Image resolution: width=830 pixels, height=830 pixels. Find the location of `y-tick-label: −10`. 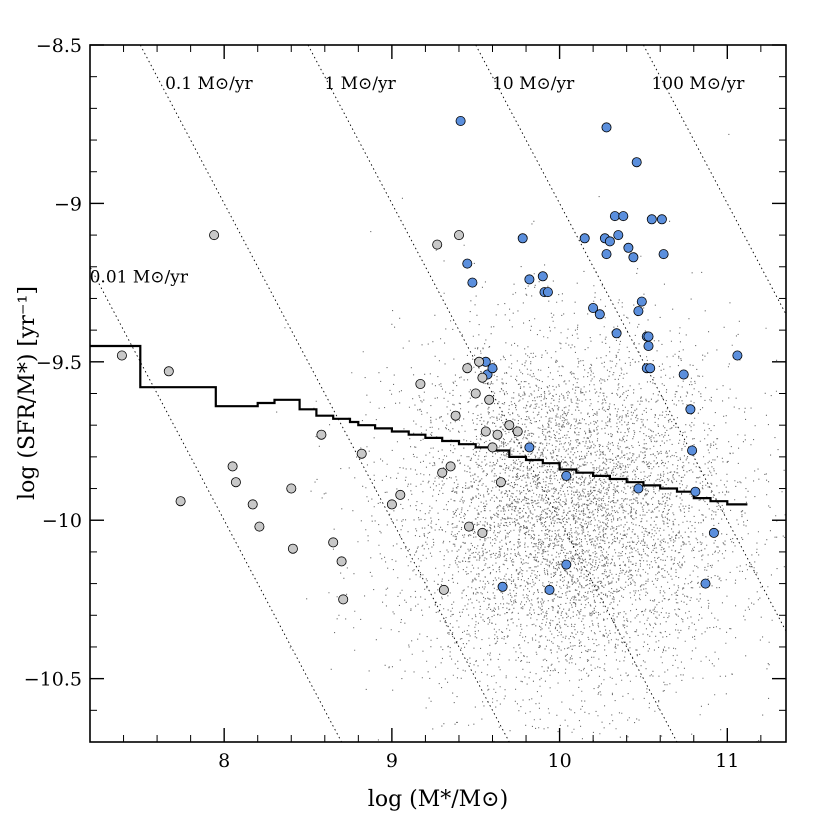

y-tick-label: −10 is located at coordinates (62, 521).